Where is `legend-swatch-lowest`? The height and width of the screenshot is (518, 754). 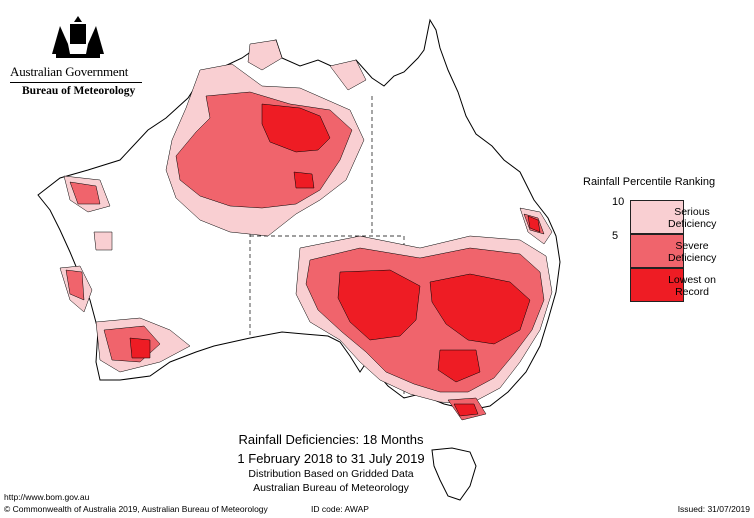 legend-swatch-lowest is located at coordinates (657, 285).